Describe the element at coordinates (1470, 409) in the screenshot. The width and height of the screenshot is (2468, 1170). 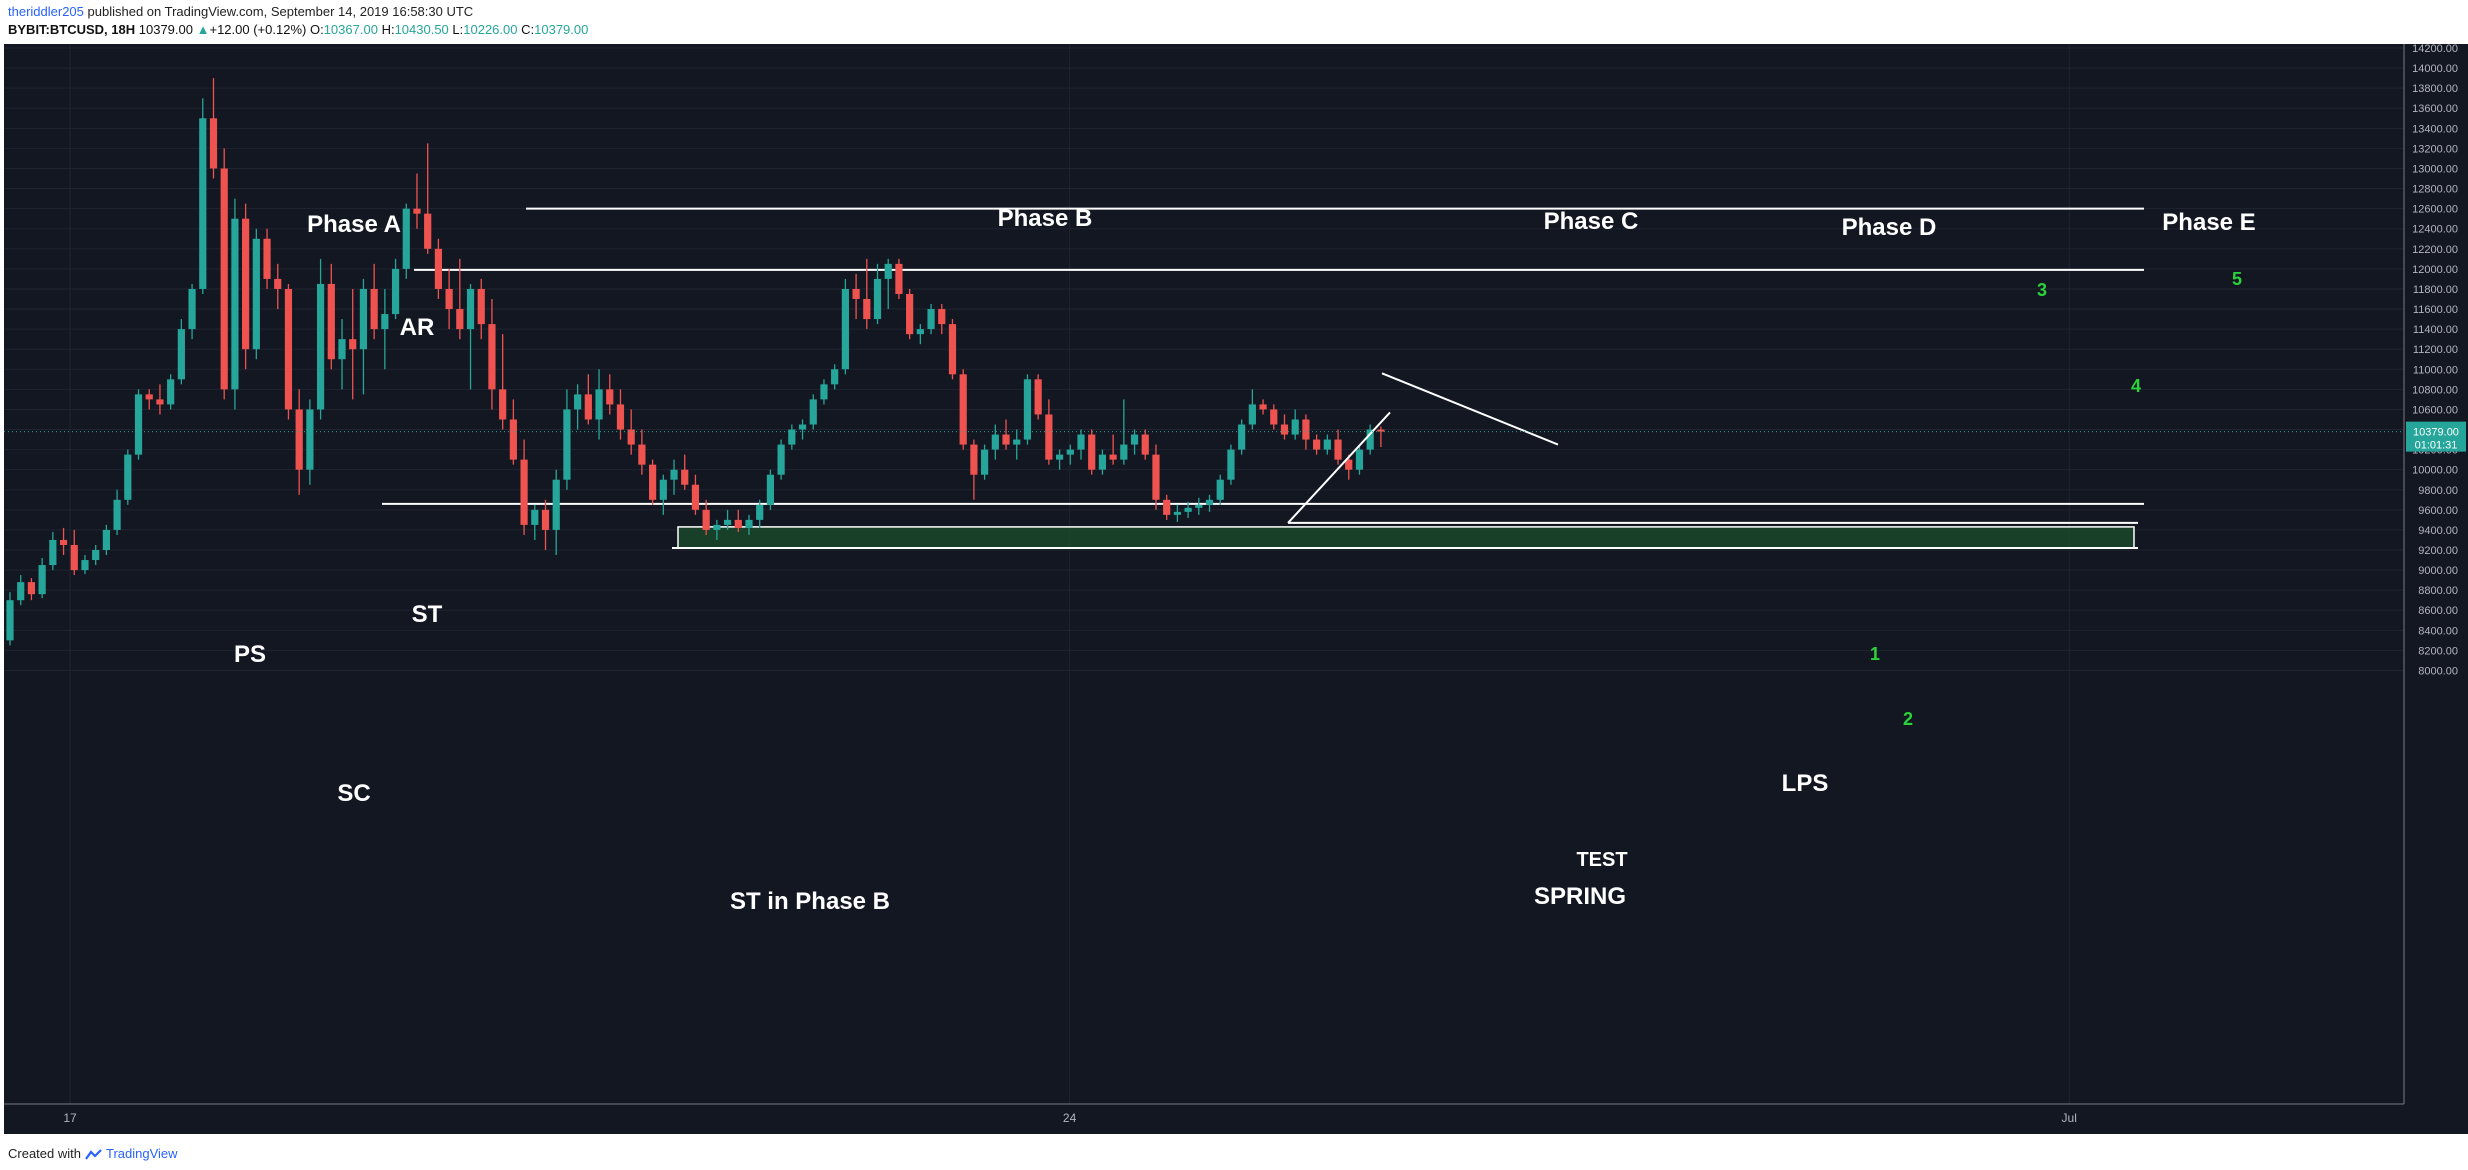
I see `triangle-upper-trendline` at that location.